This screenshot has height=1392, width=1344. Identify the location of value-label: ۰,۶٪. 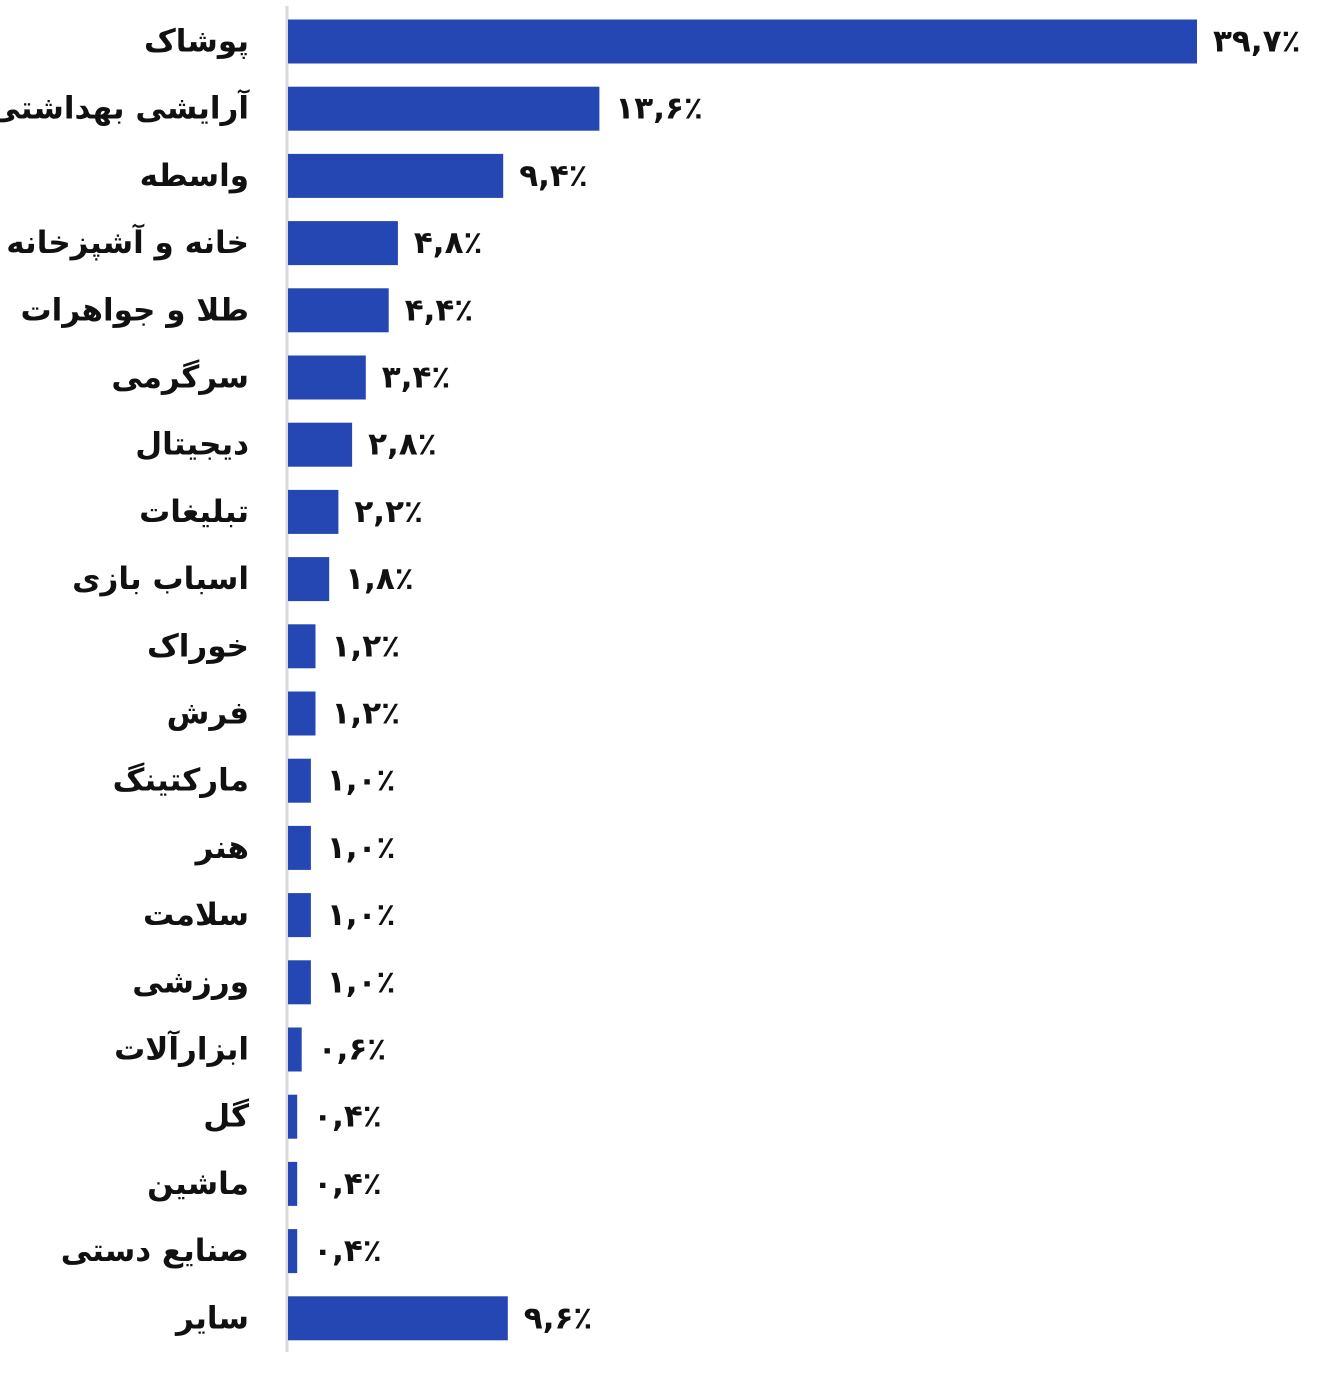
(352, 1050).